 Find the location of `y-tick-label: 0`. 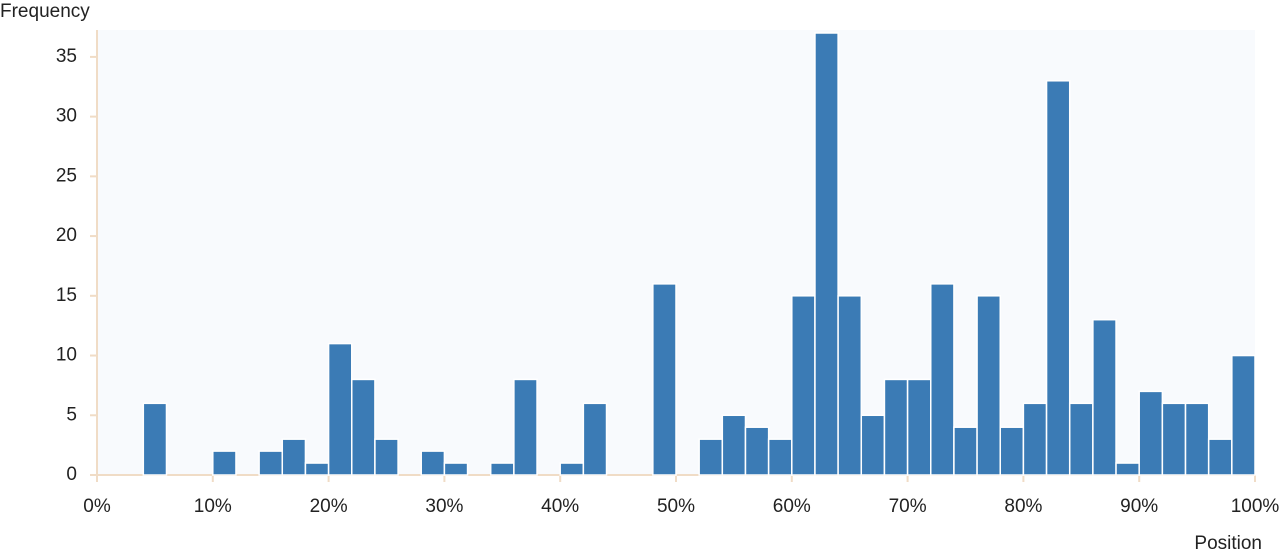

y-tick-label: 0 is located at coordinates (71, 474).